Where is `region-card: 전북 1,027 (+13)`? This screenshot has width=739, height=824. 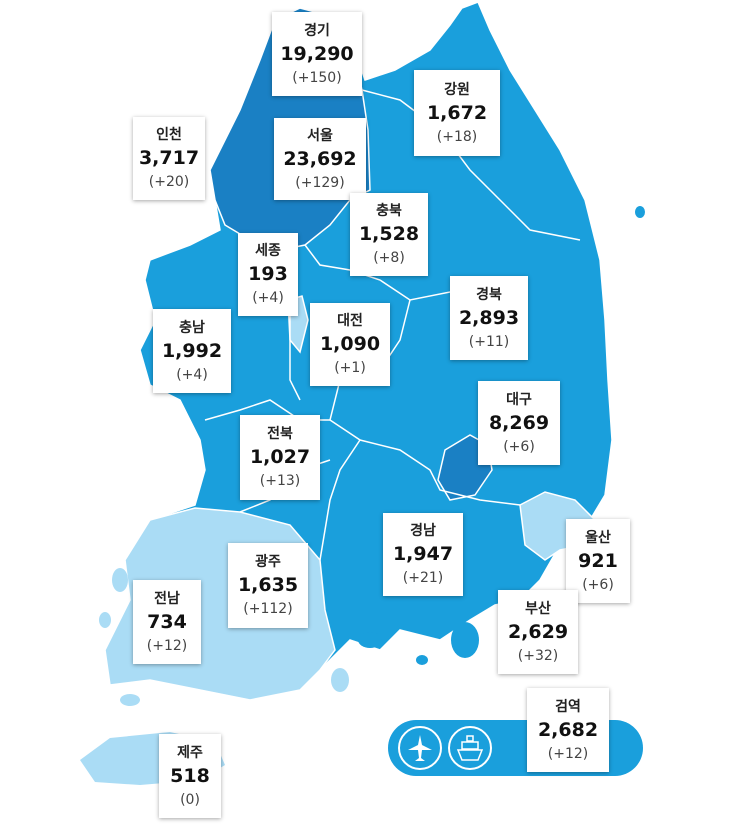 region-card: 전북 1,027 (+13) is located at coordinates (280, 457).